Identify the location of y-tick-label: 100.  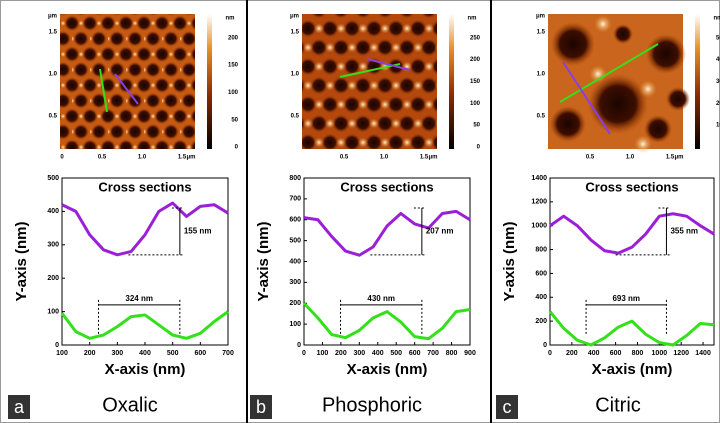
(295, 324).